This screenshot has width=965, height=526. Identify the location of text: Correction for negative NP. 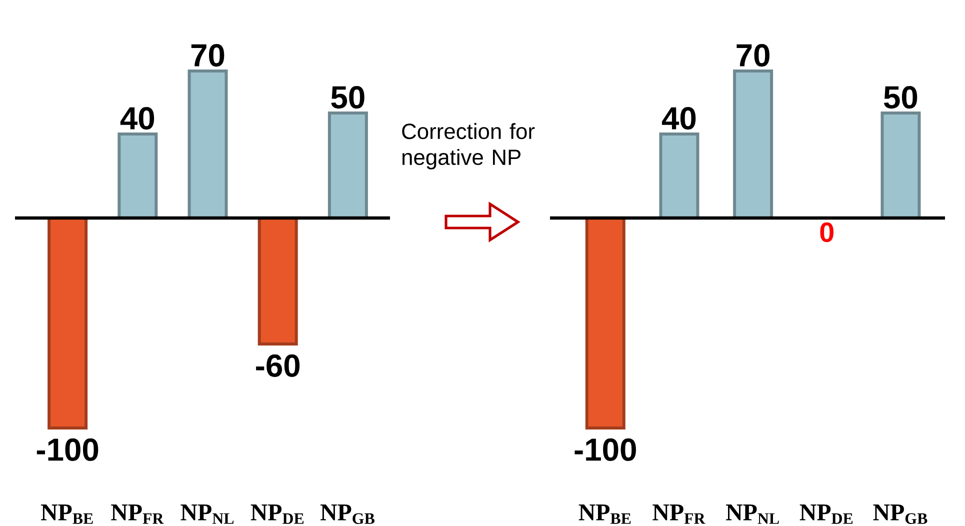
(468, 146).